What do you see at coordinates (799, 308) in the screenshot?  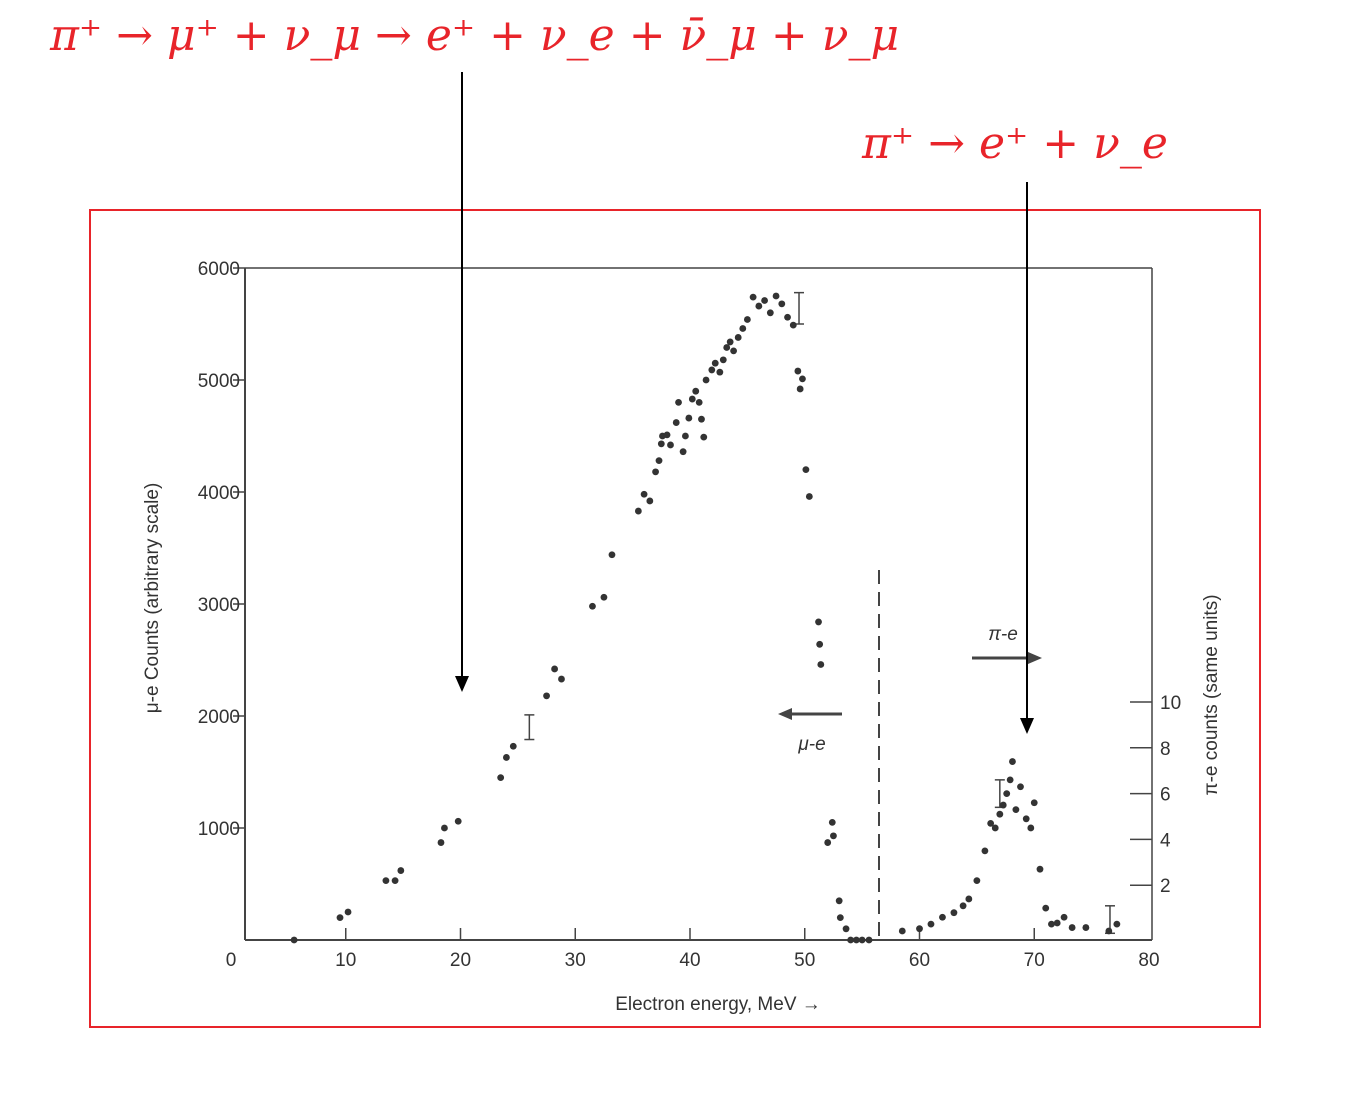 I see `error-bar` at bounding box center [799, 308].